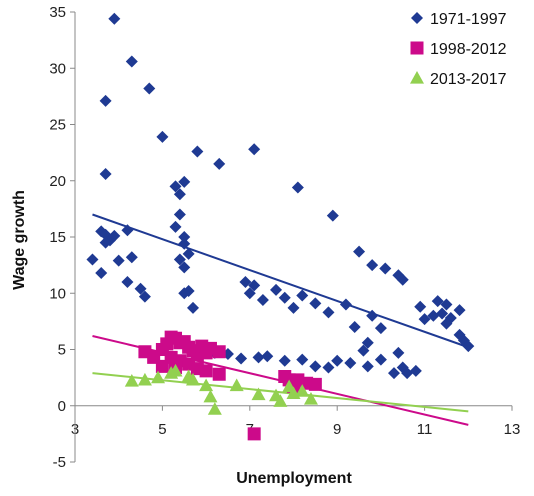  I want to click on y-tick-label: -5, so click(59, 462).